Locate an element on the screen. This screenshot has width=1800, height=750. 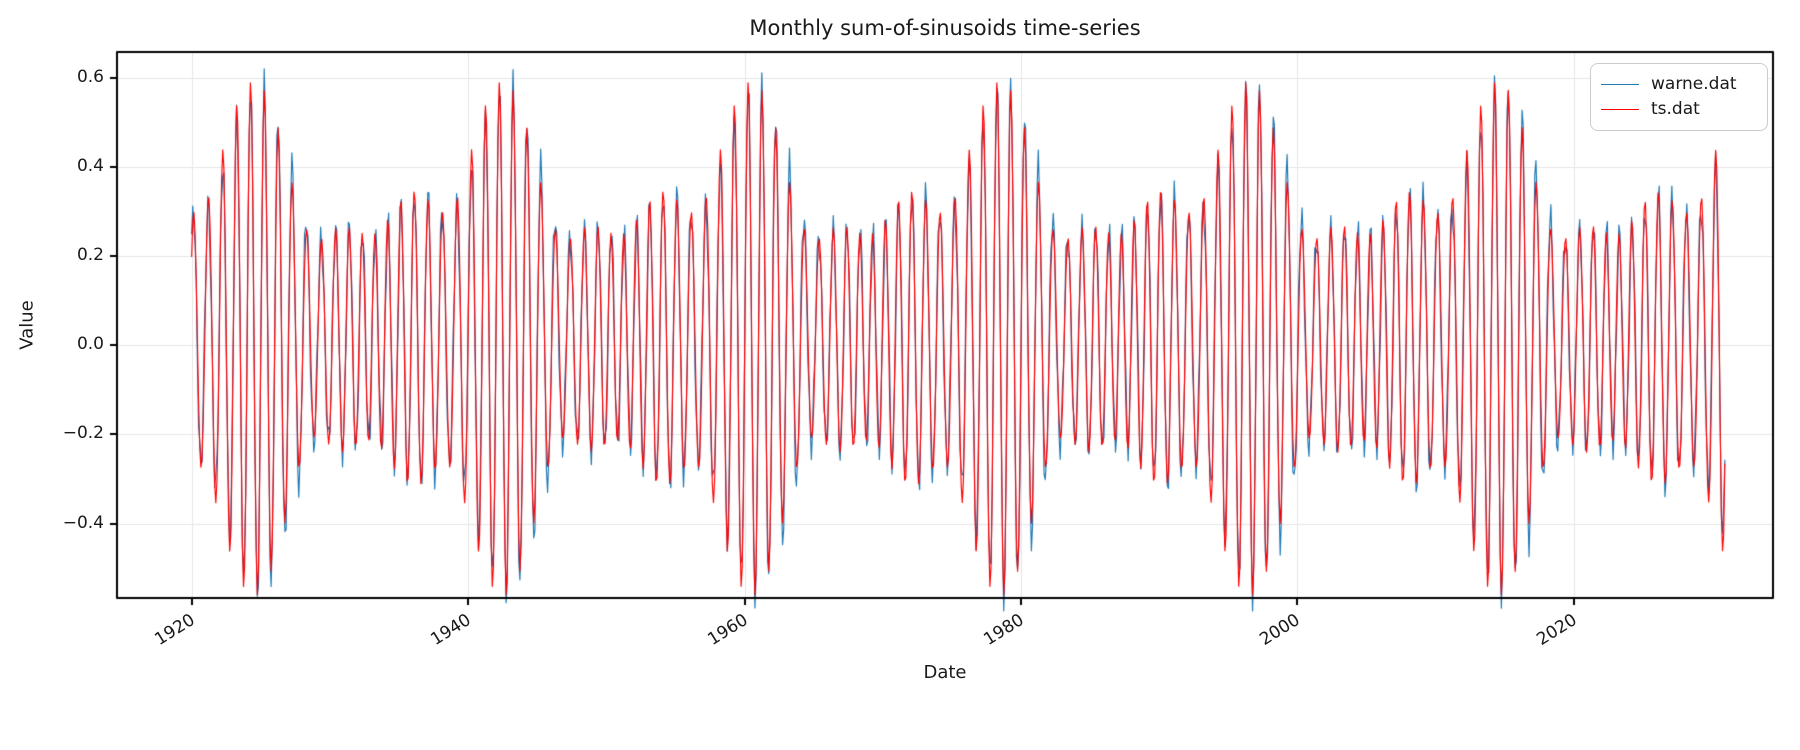
y-tick-label: −0.2 is located at coordinates (83, 433).